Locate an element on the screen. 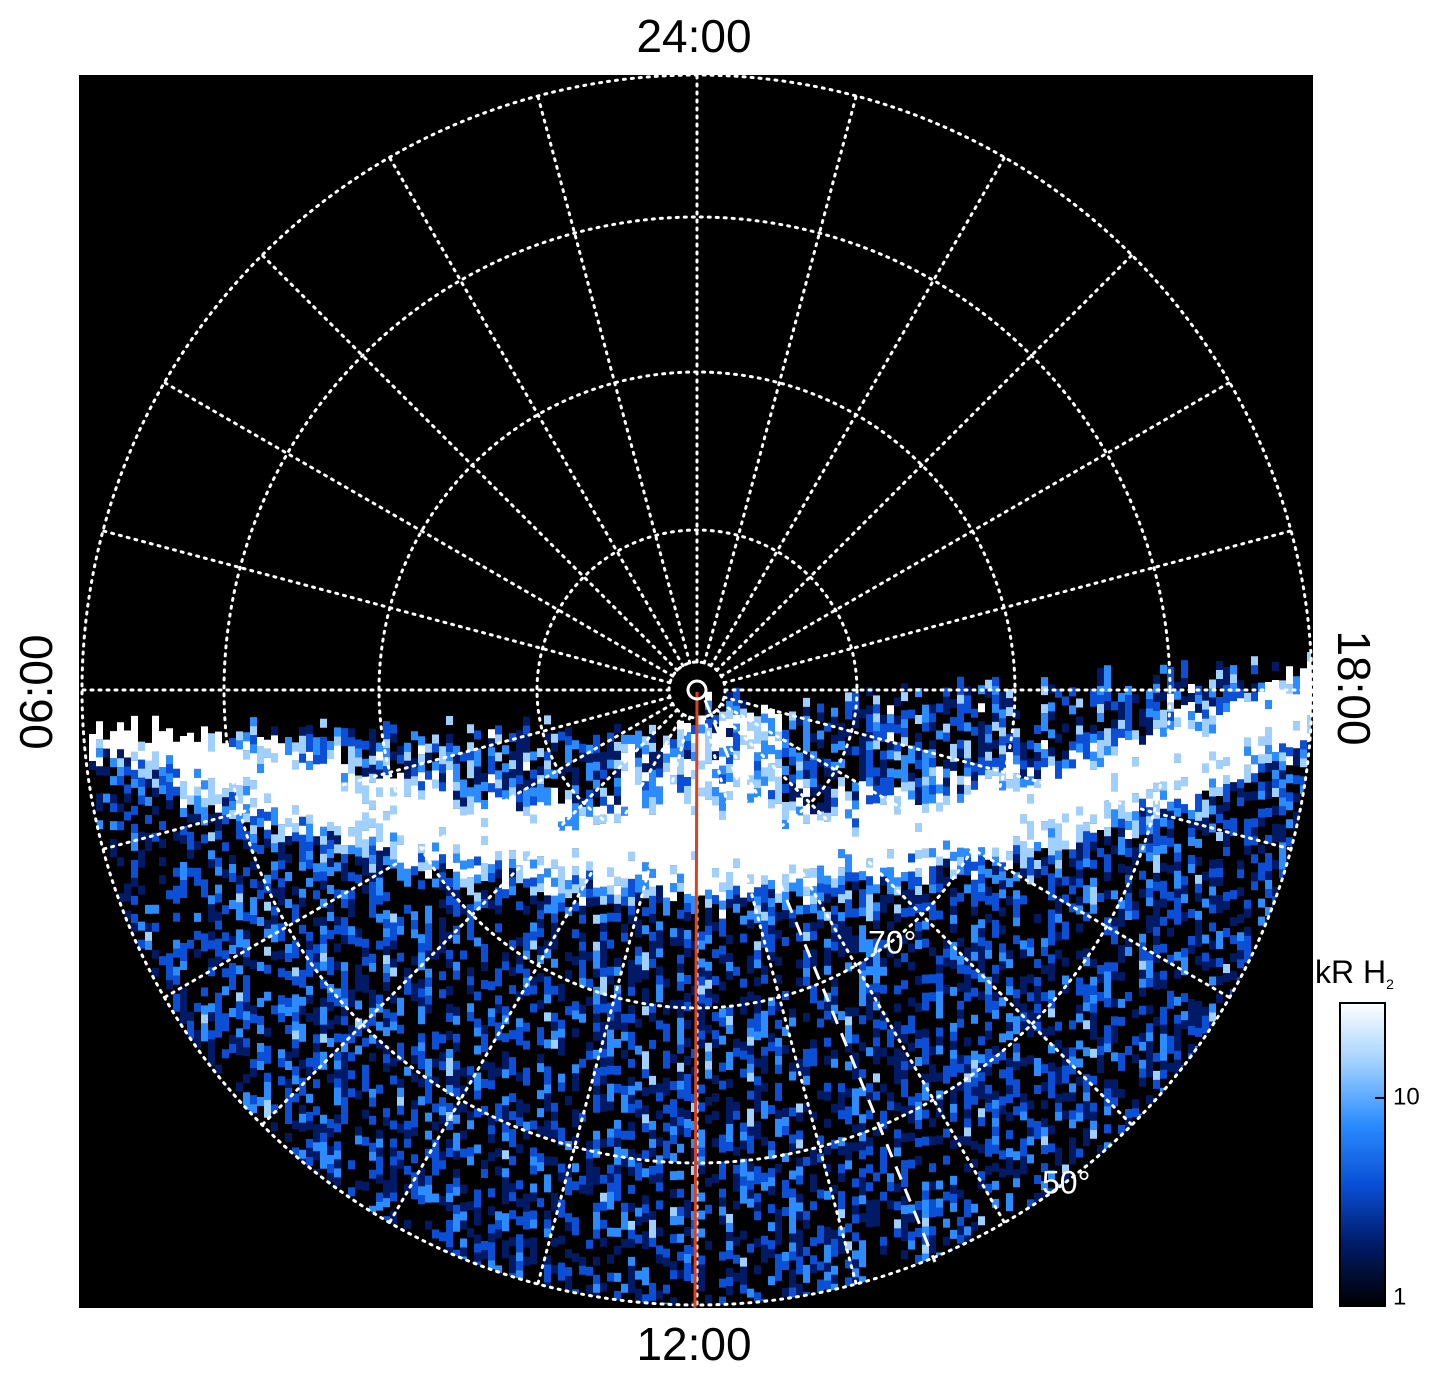 This screenshot has height=1384, width=1447. latitude-label: 70° is located at coordinates (892, 942).